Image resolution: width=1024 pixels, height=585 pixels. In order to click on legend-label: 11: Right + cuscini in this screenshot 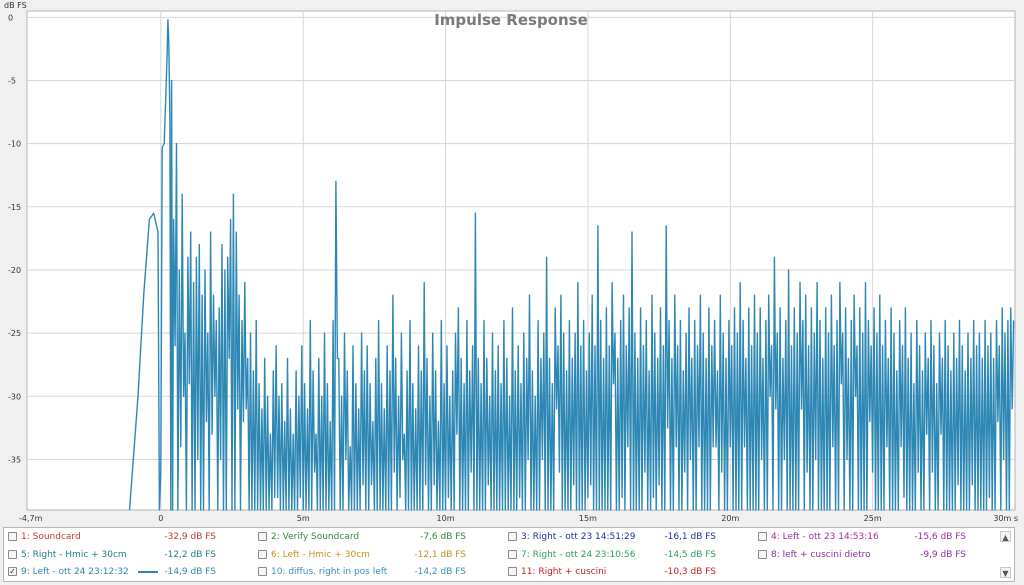, I will do `click(564, 572)`.